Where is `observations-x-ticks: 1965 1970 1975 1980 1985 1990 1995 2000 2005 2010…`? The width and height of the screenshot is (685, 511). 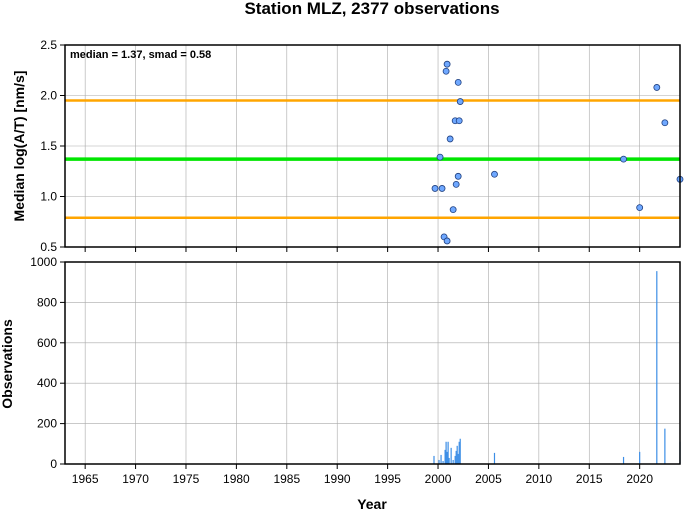 observations-x-ticks: 1965 1970 1975 1980 1985 1990 1995 2000 2005 2010… is located at coordinates (362, 475).